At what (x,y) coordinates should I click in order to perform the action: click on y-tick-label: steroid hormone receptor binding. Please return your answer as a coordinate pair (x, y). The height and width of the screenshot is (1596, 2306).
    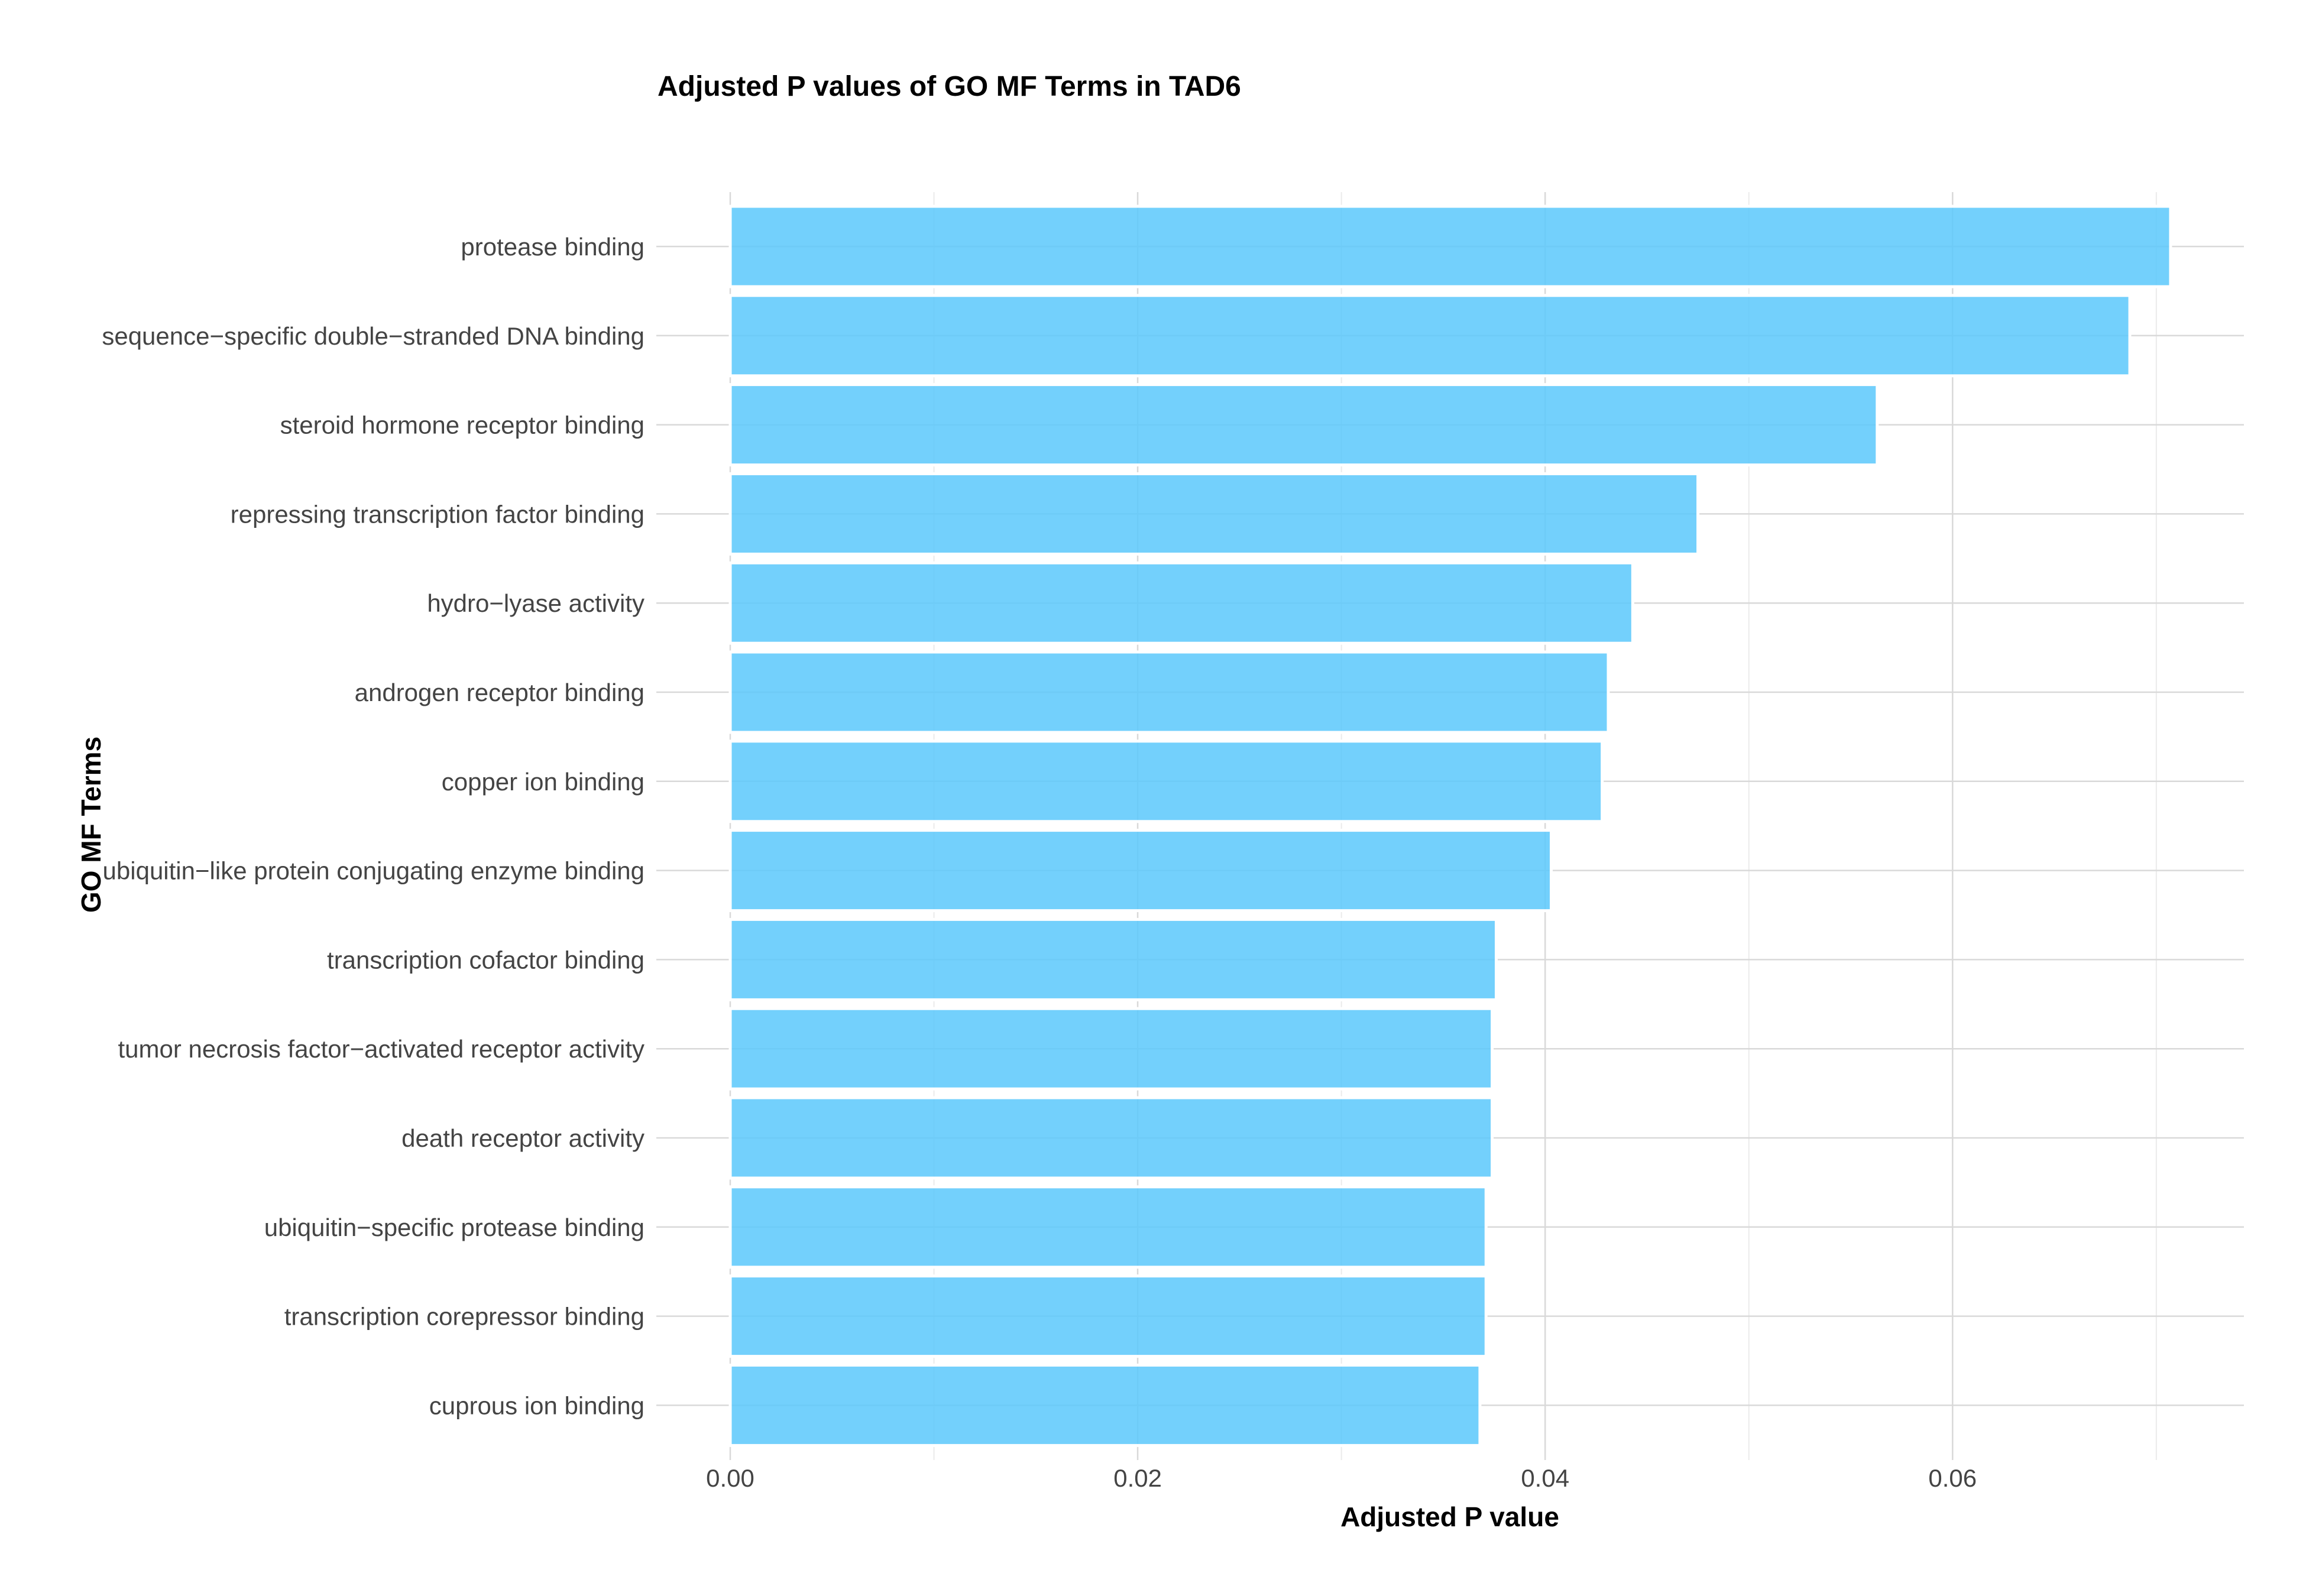
    Looking at the image, I should click on (462, 425).